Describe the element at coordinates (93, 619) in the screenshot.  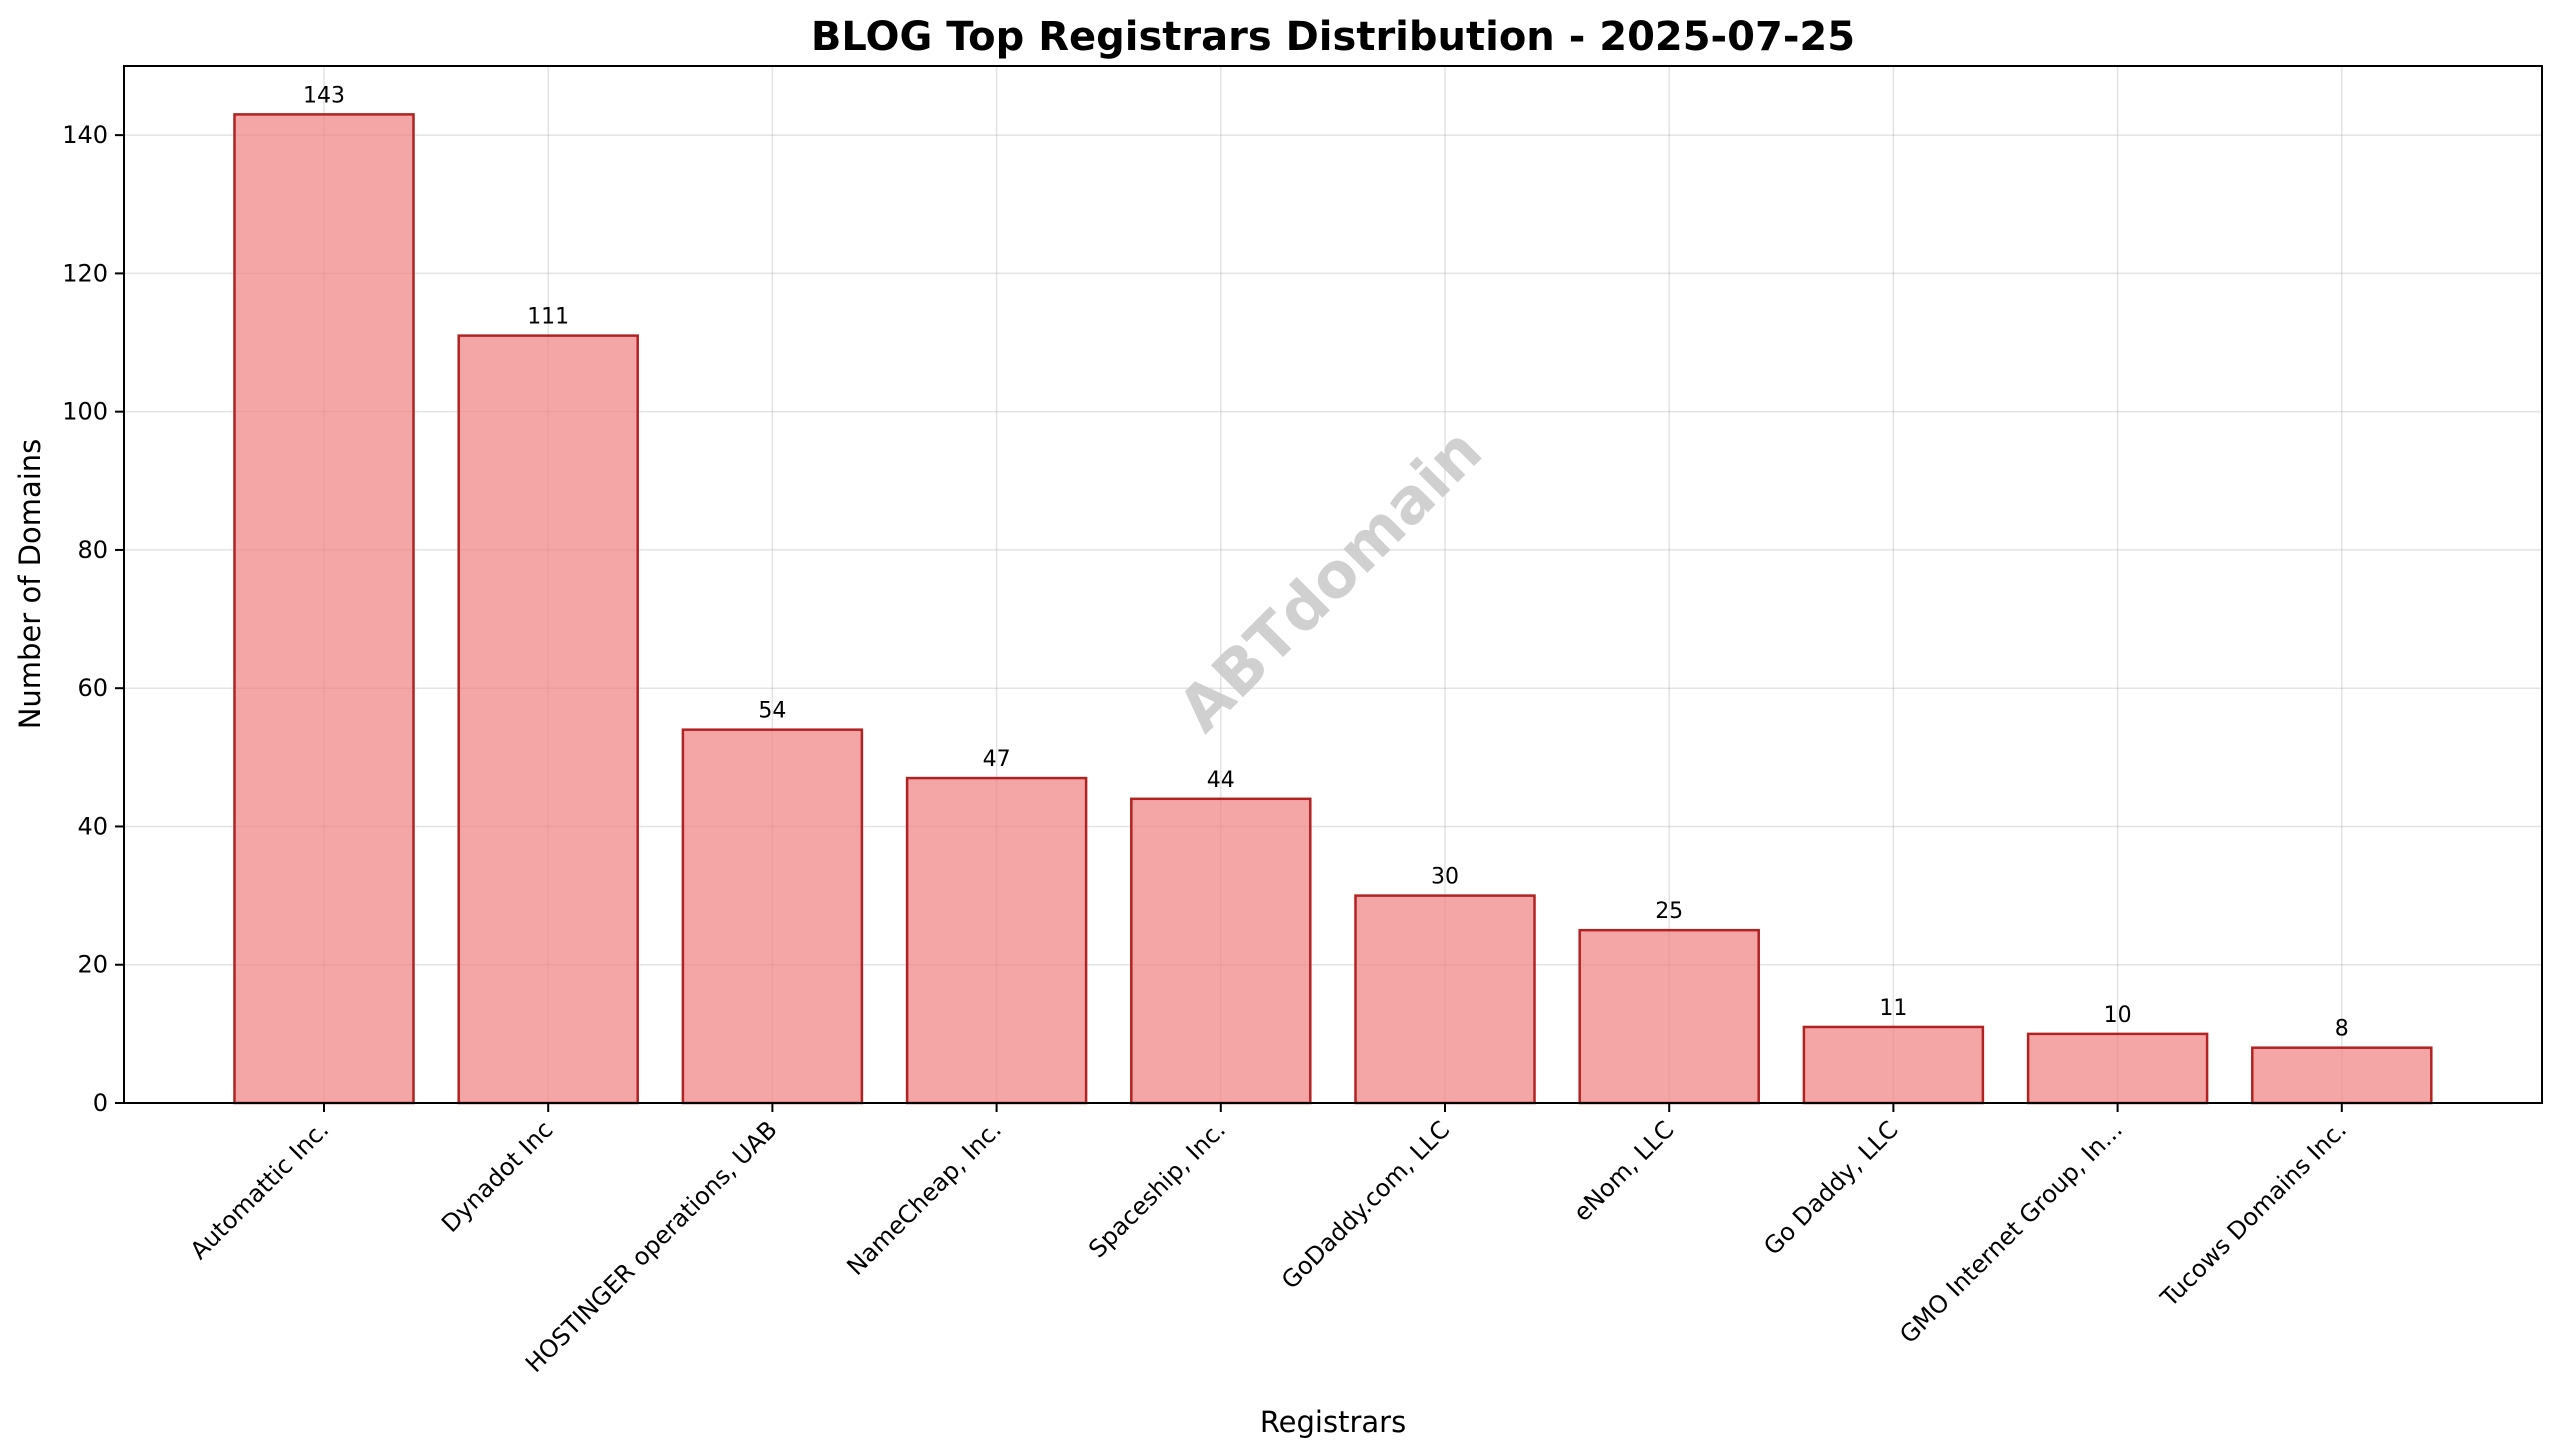
I see `y-axis: 0 20 40 60 80 100 120 140` at that location.